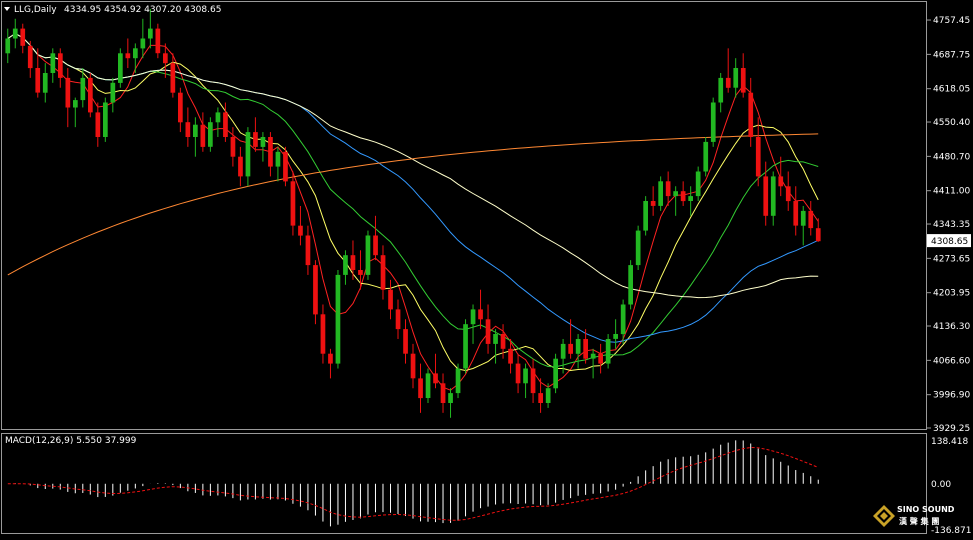 This screenshot has width=973, height=540. What do you see at coordinates (951, 192) in the screenshot?
I see `price-tick-label: 4411.00` at bounding box center [951, 192].